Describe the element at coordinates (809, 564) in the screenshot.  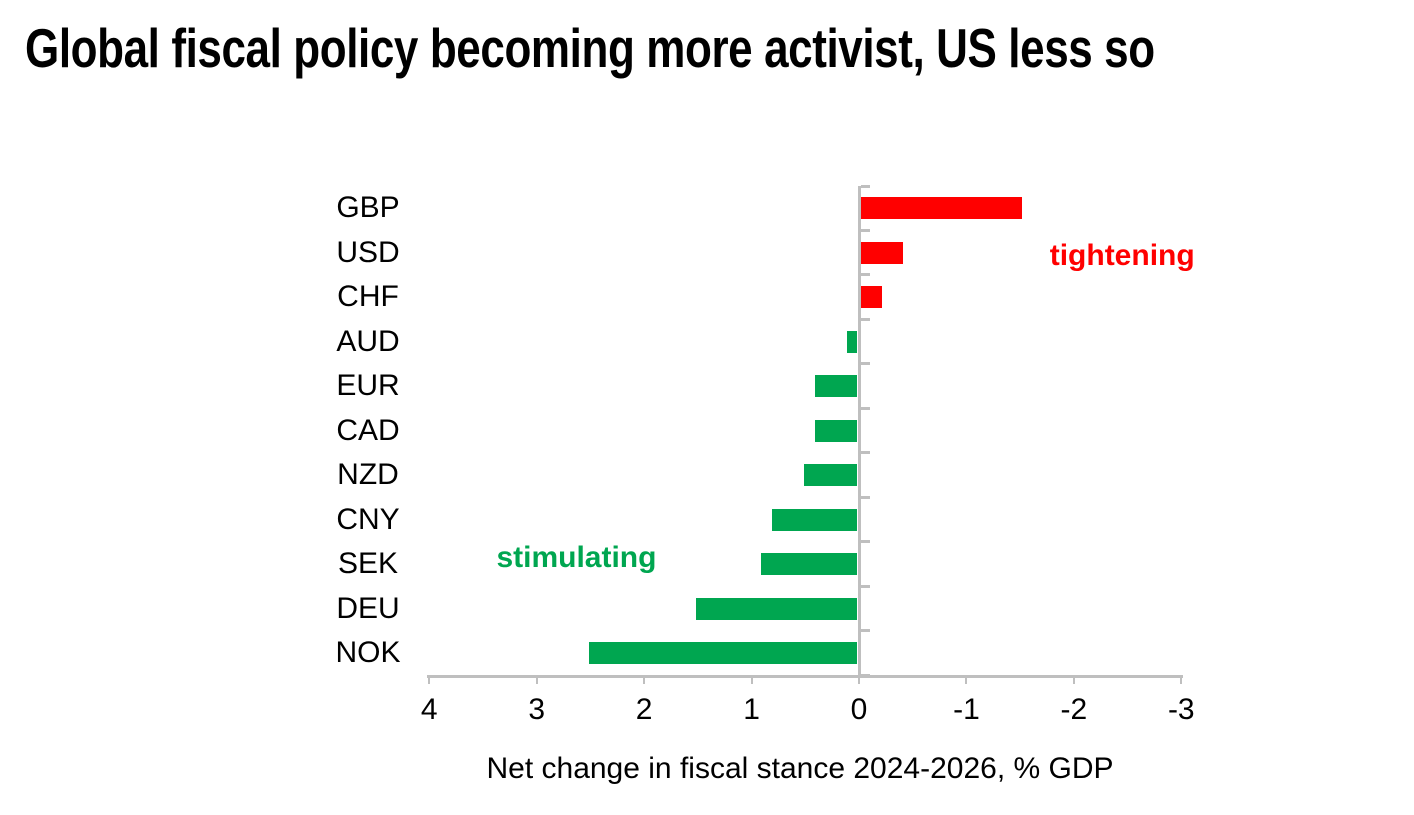
I see `bar-sek` at that location.